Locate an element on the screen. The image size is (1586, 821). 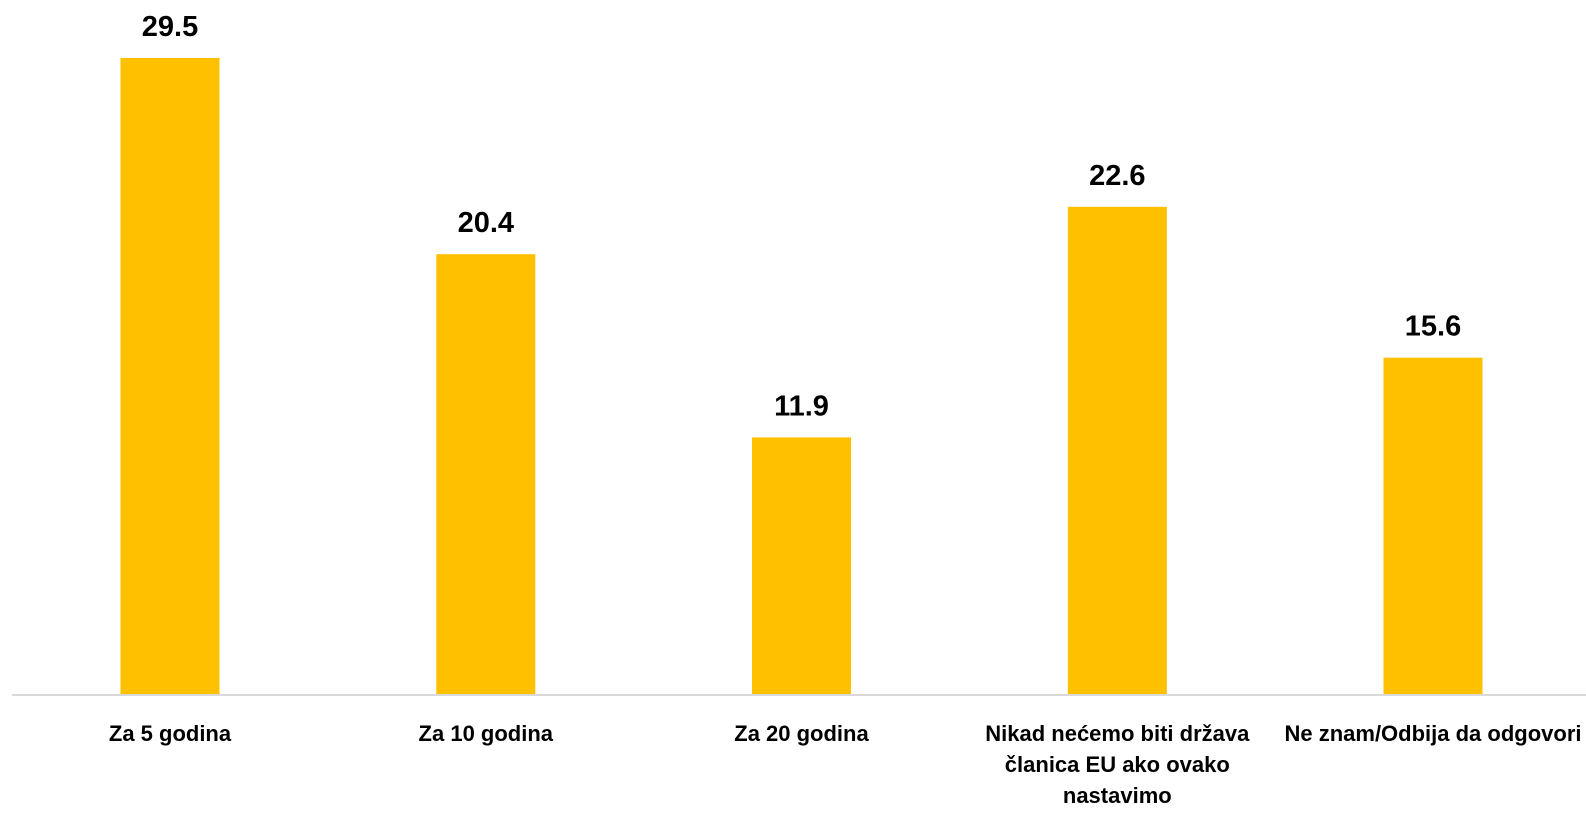
value-label-3: 22.6 is located at coordinates (1117, 176).